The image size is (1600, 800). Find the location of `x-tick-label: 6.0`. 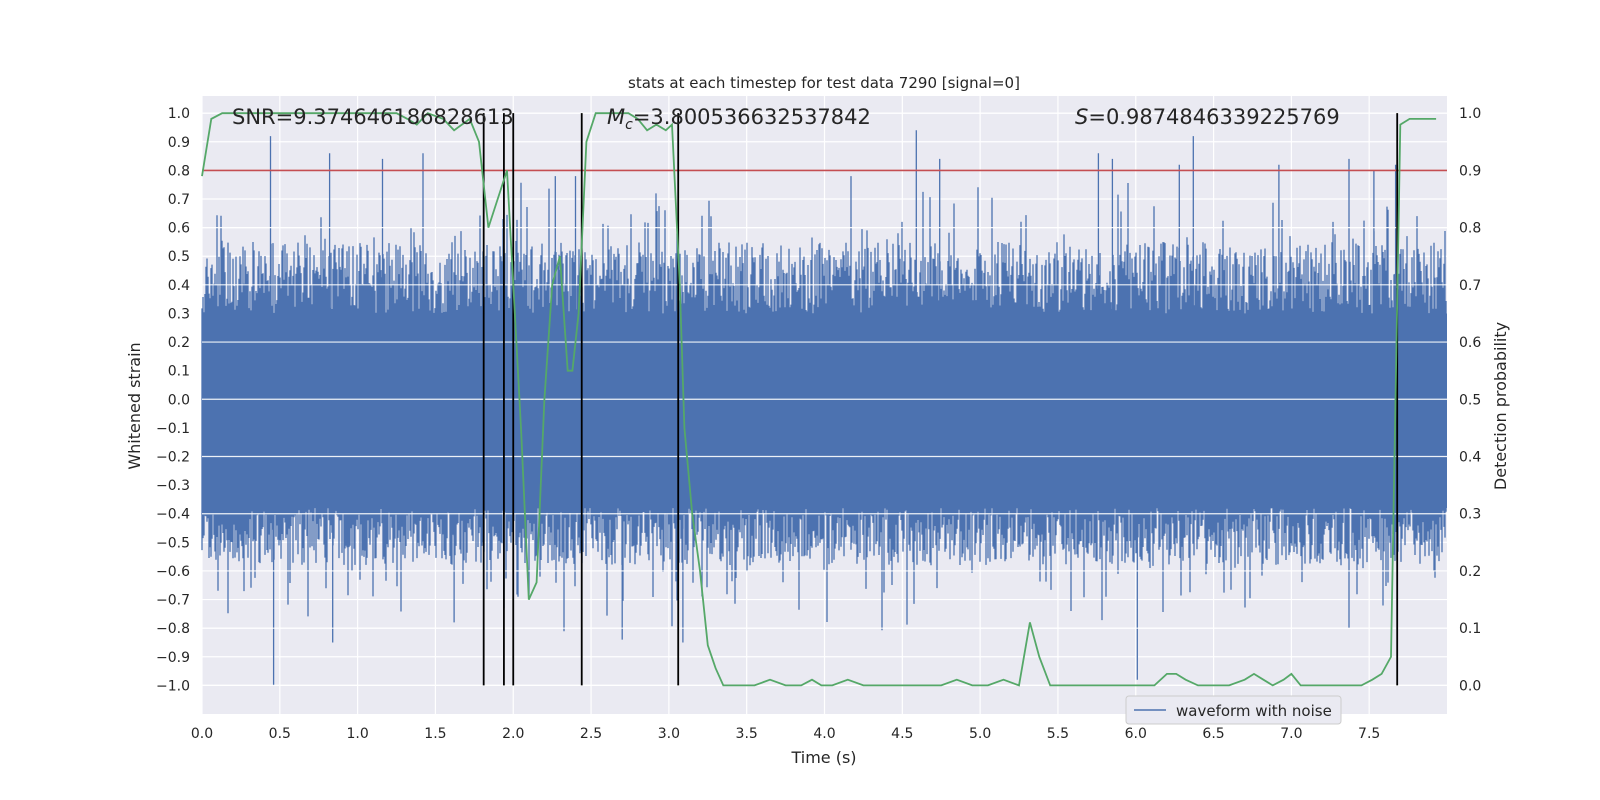

x-tick-label: 6.0 is located at coordinates (1136, 734).